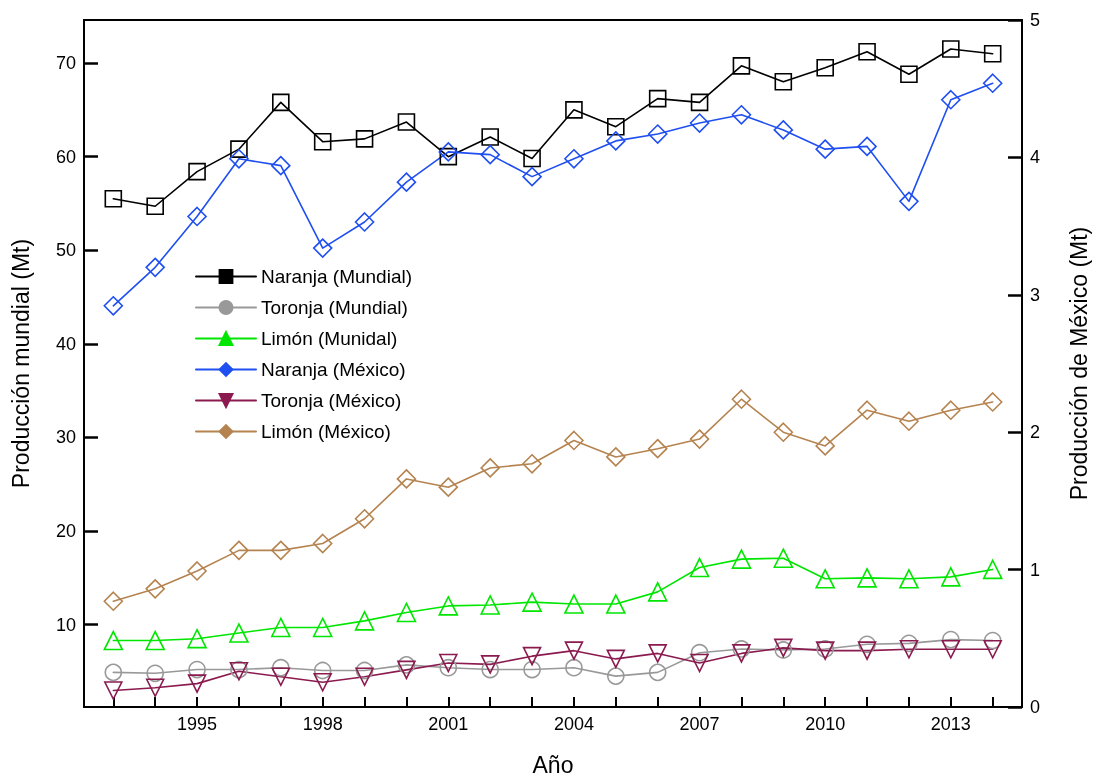  Describe the element at coordinates (573, 724) in the screenshot. I see `x-tick-label: 2004` at that location.